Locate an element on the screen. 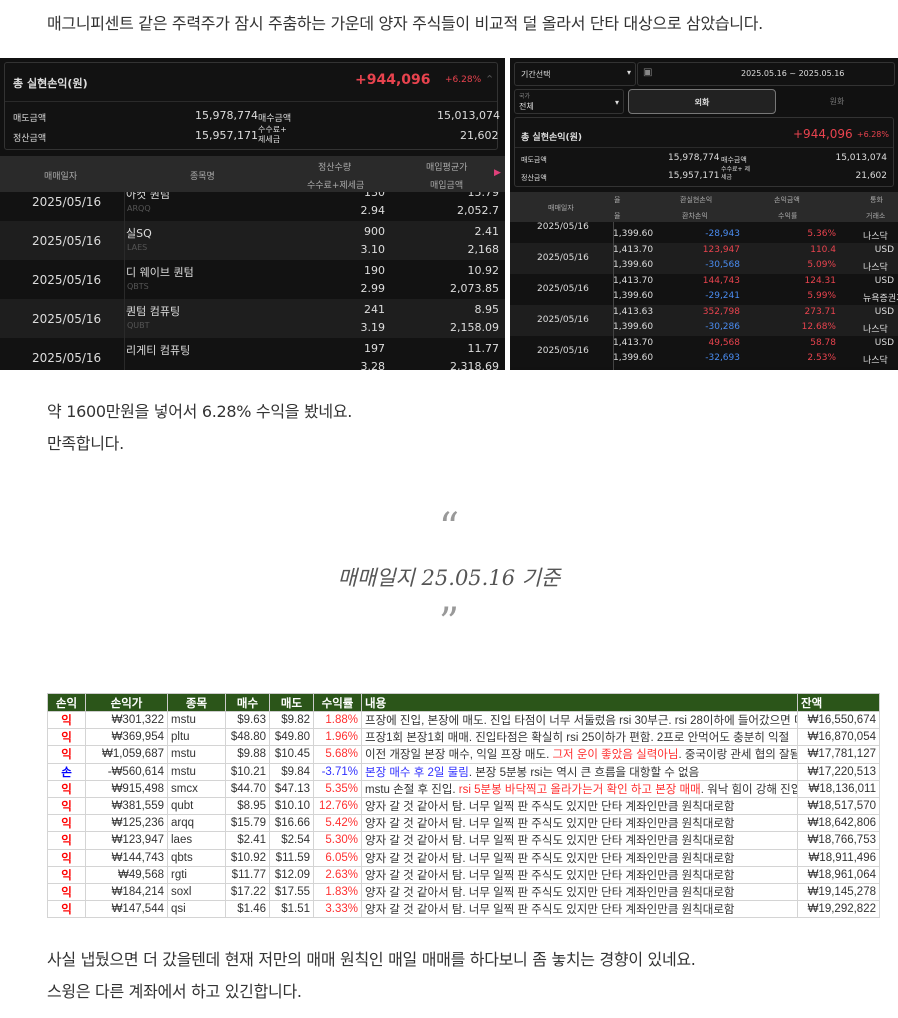 This screenshot has height=1018, width=898. sell-price: $2.54 is located at coordinates (291, 840).